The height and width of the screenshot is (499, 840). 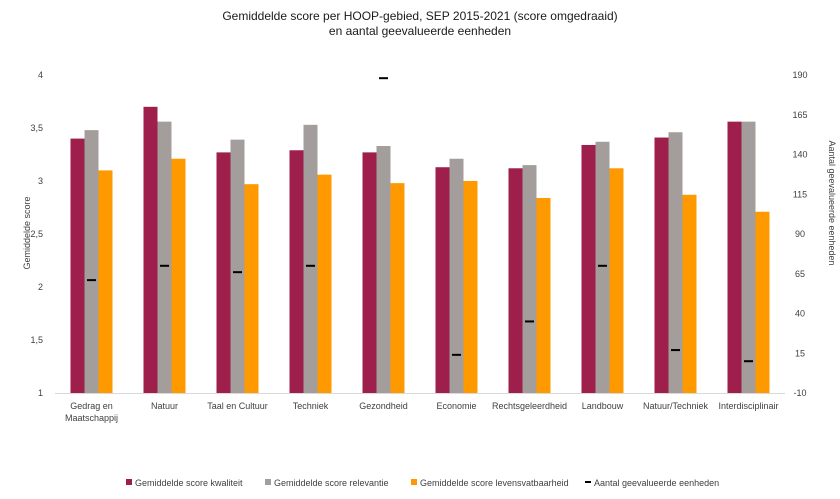 I want to click on y-axis-left: 1 1,5 2 2,5 3 3,5 4, so click(x=36, y=234).